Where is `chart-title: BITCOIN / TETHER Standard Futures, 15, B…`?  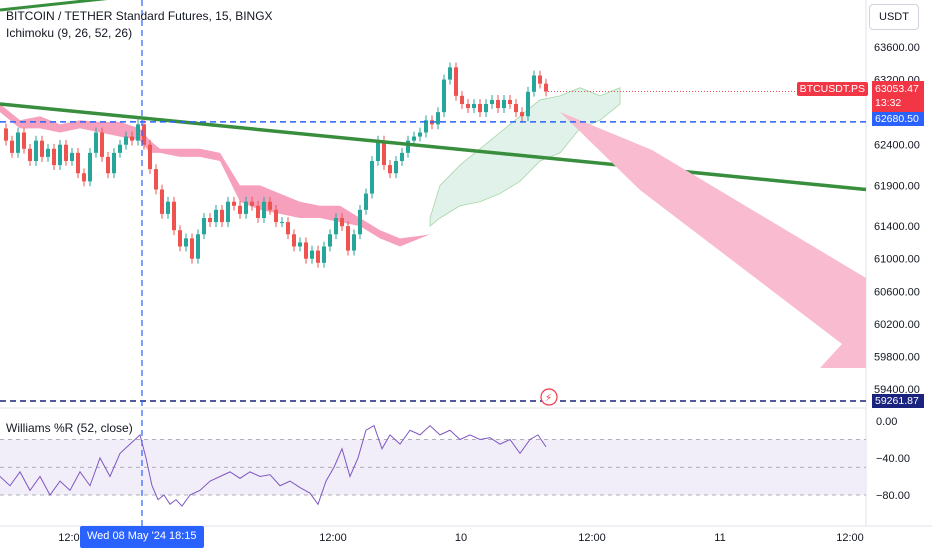
chart-title: BITCOIN / TETHER Standard Futures, 15, B… is located at coordinates (139, 16).